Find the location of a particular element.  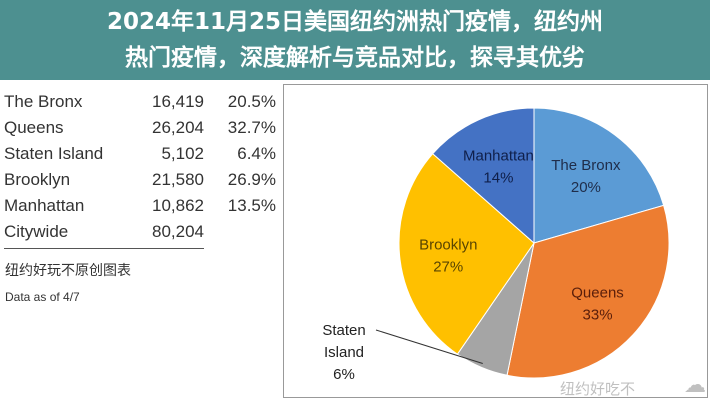

cell-pct: 6.4% is located at coordinates (256, 153).